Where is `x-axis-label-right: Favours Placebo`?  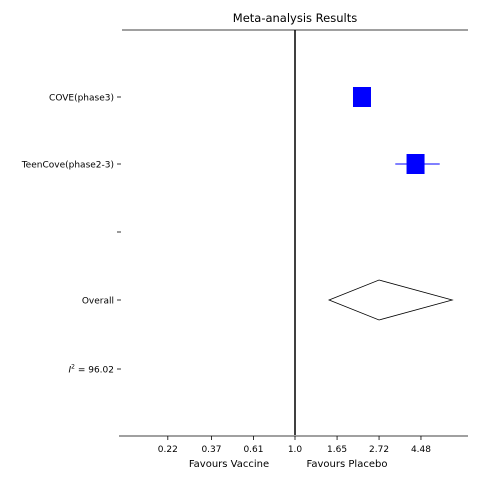
x-axis-label-right: Favours Placebo is located at coordinates (347, 464).